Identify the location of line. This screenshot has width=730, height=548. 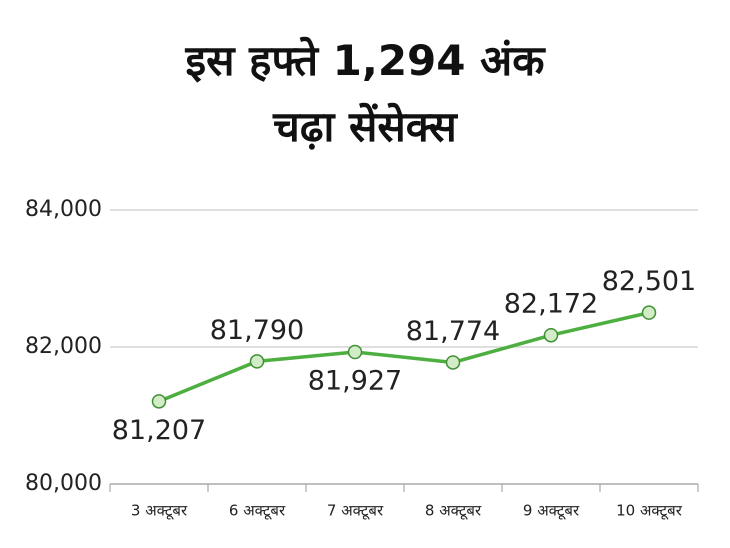
(404, 356).